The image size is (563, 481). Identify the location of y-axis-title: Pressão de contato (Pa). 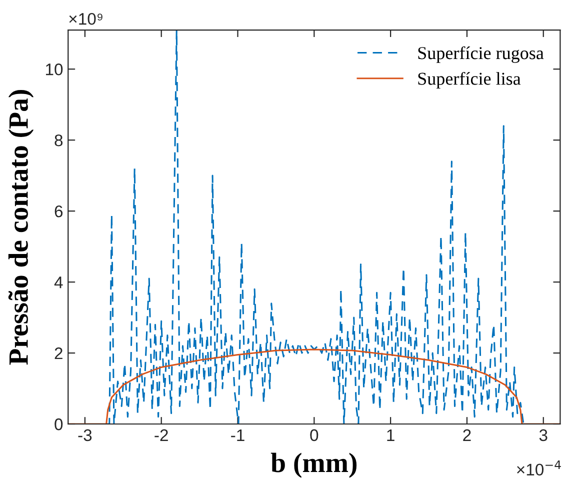
(21, 227).